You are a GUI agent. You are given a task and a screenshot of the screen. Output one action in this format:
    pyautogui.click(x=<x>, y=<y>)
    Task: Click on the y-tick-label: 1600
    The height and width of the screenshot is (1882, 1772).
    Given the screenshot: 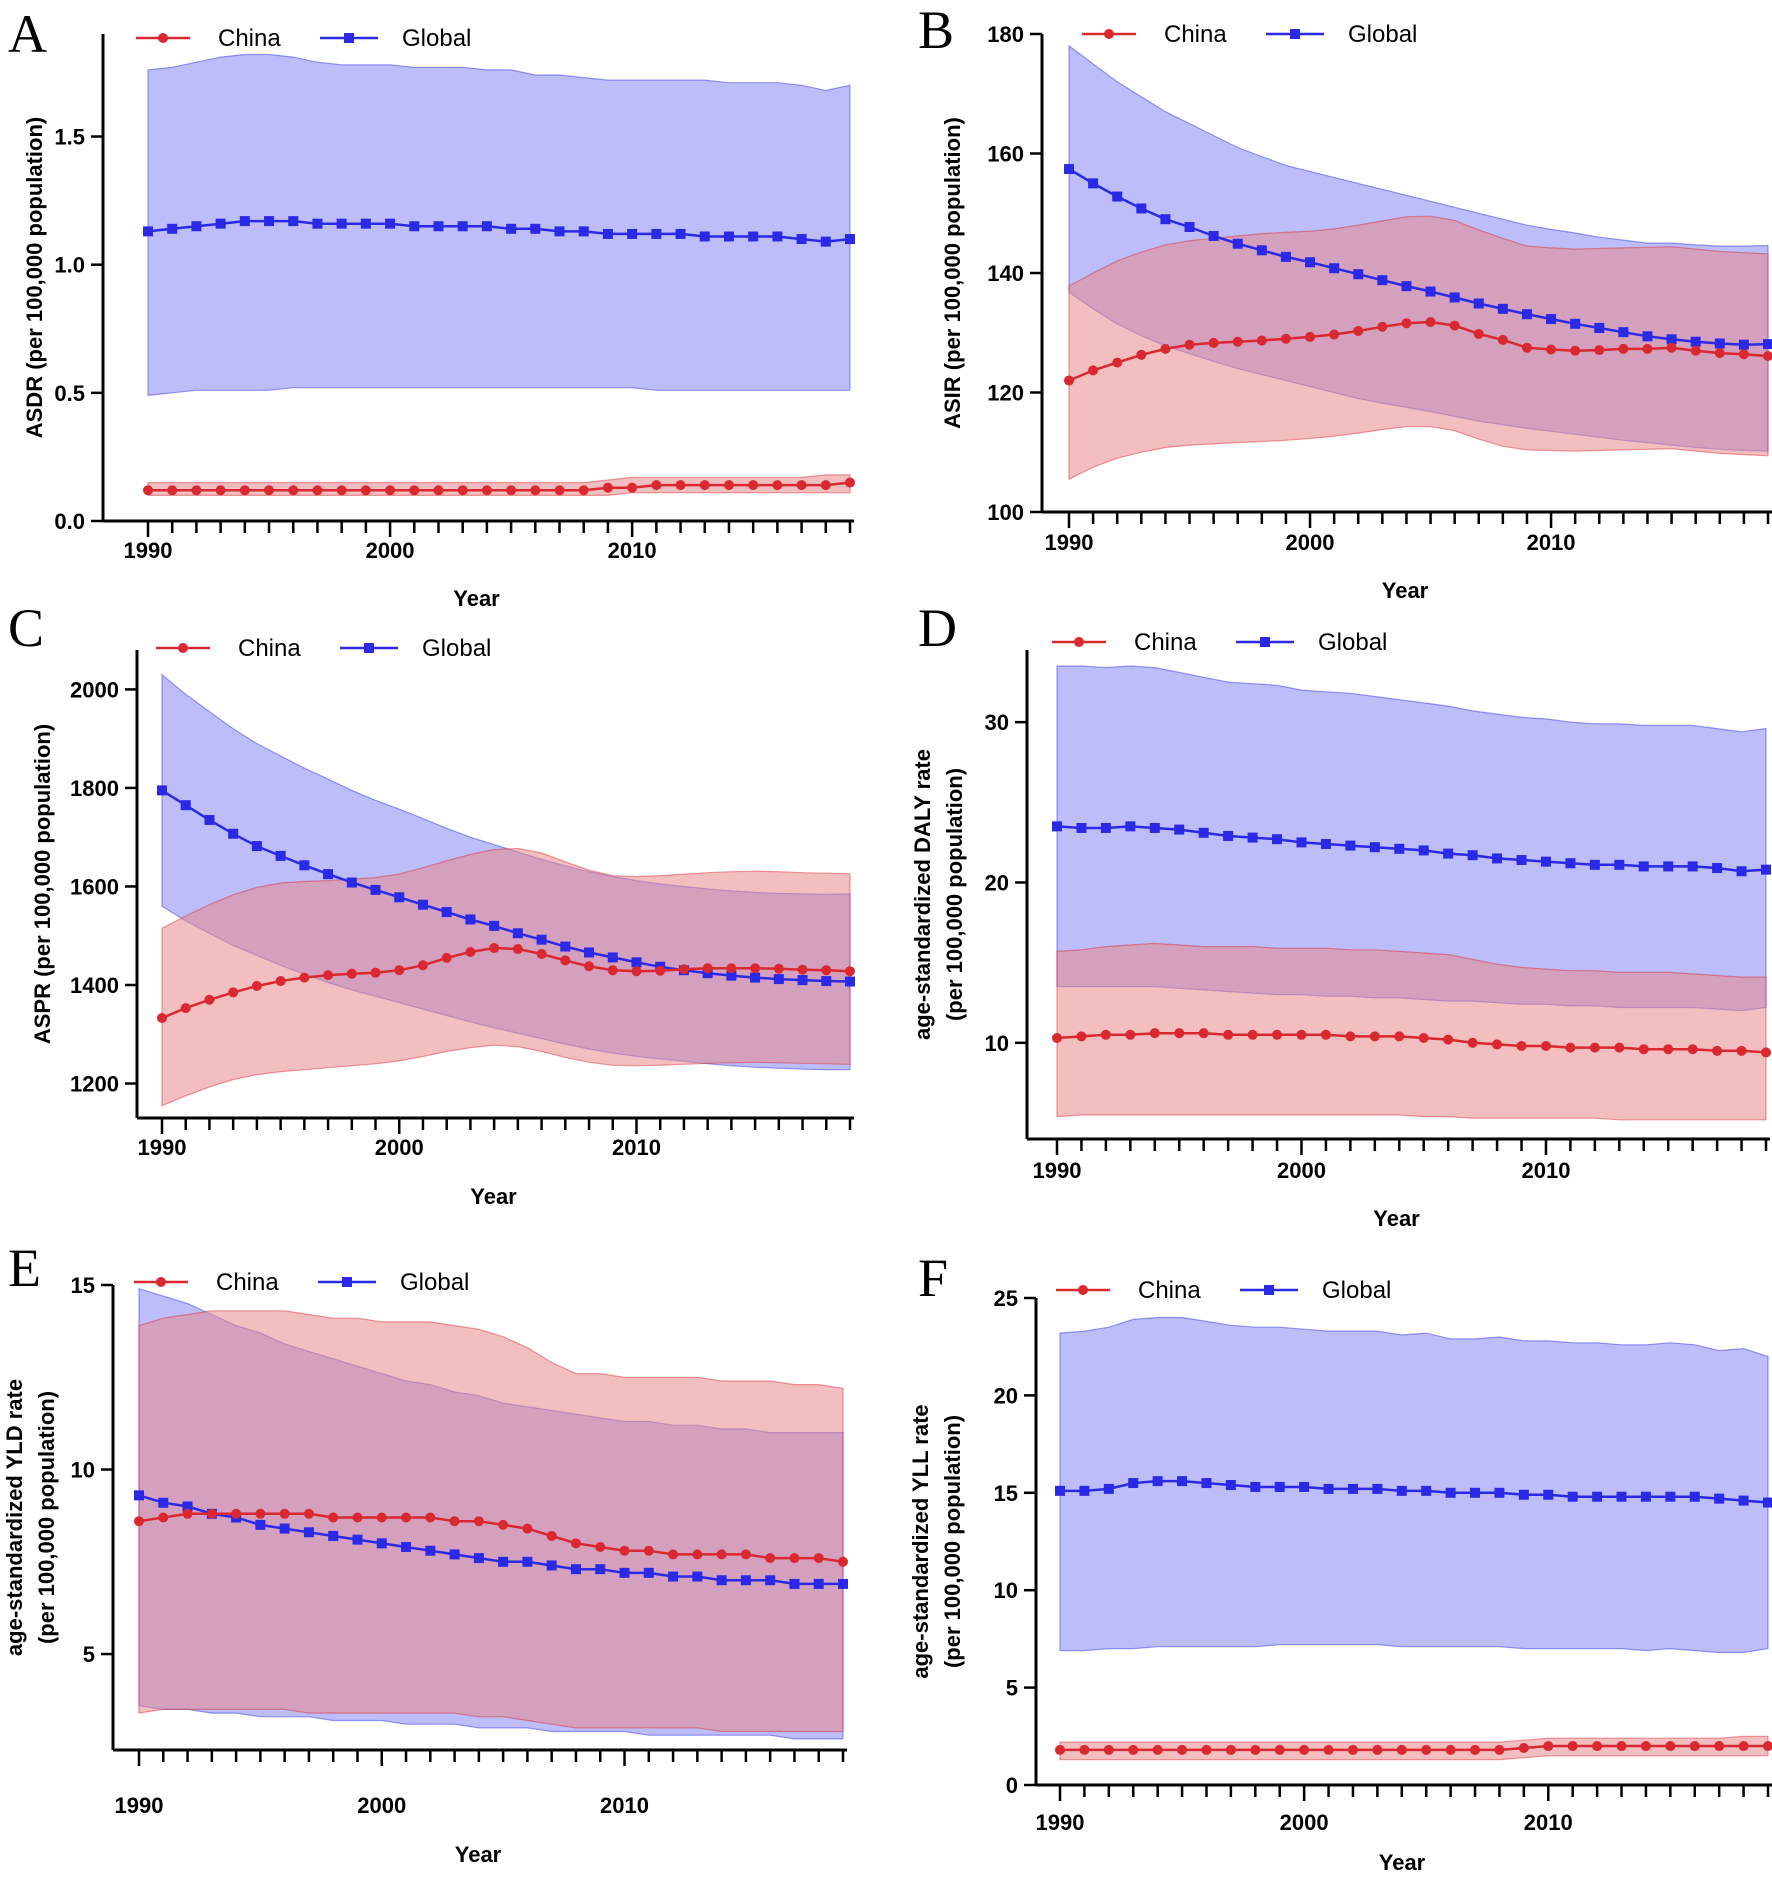 What is the action you would take?
    pyautogui.click(x=94, y=886)
    